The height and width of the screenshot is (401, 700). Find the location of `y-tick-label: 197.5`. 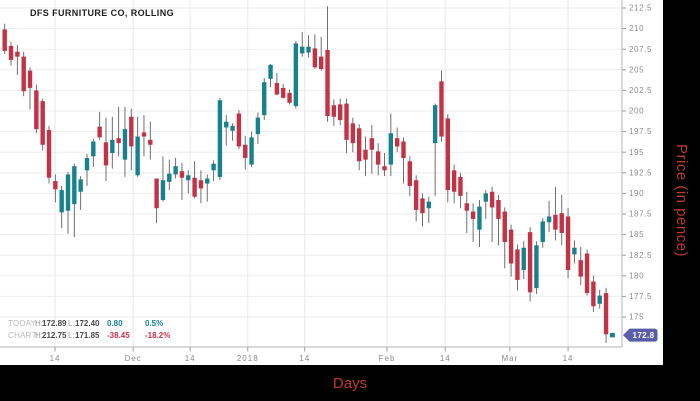

y-tick-label: 197.5 is located at coordinates (640, 131).